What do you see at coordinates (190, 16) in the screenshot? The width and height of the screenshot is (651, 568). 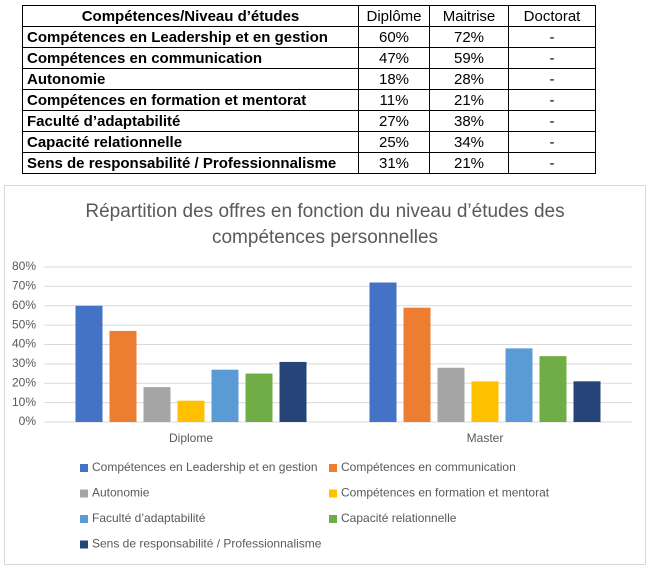 I see `header-cell: Compétences/Niveau d’études` at bounding box center [190, 16].